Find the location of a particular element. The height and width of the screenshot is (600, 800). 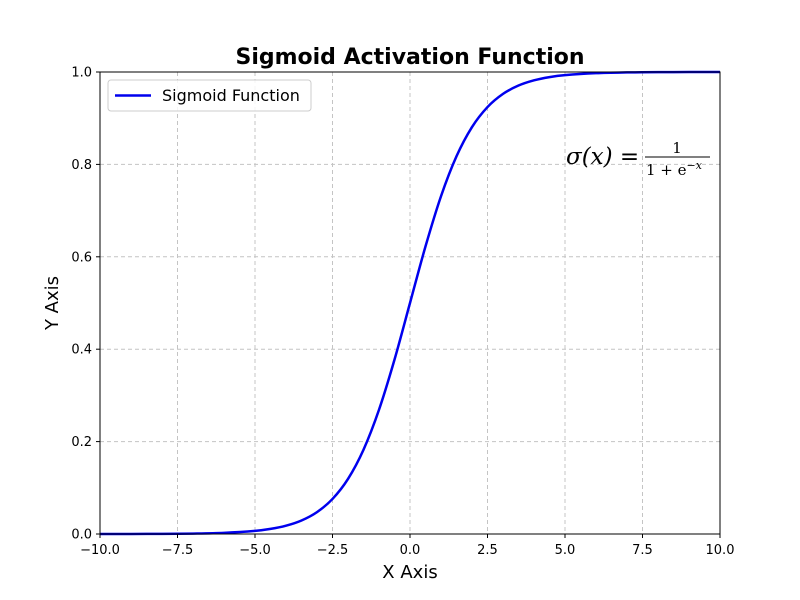

x-axis-title: X Axis is located at coordinates (409, 572).